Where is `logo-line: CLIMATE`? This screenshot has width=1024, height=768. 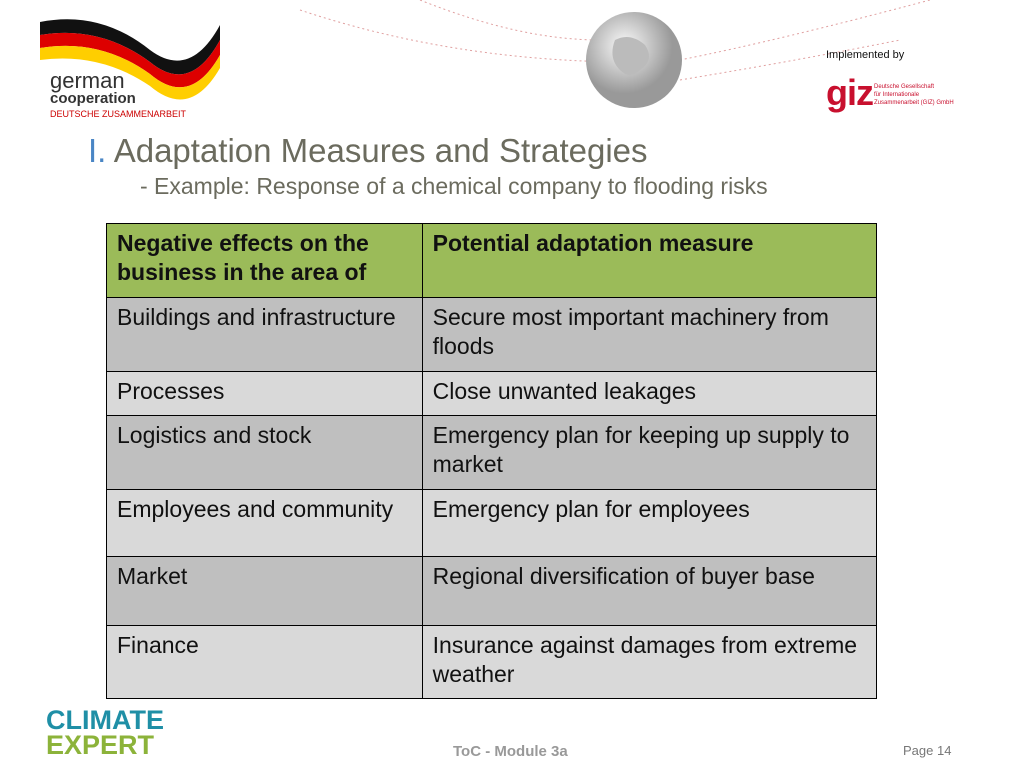
logo-line: CLIMATE is located at coordinates (105, 720).